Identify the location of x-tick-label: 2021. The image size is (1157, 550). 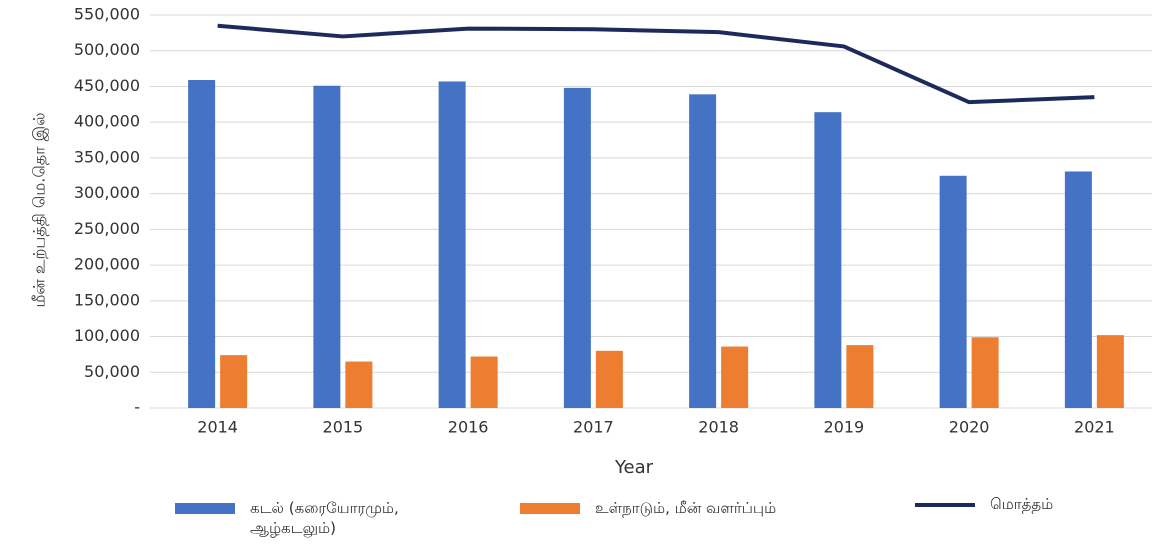
(1094, 427).